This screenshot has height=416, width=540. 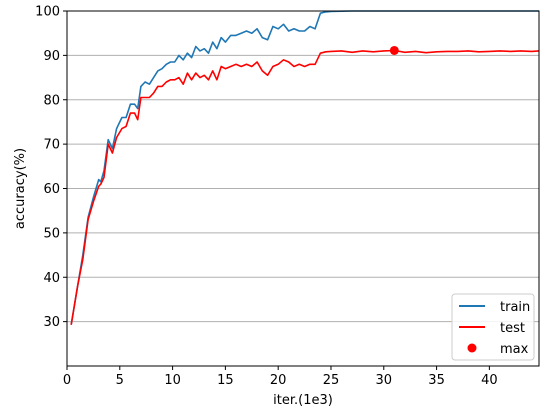 I want to click on x-tick-label: 5, so click(x=120, y=380).